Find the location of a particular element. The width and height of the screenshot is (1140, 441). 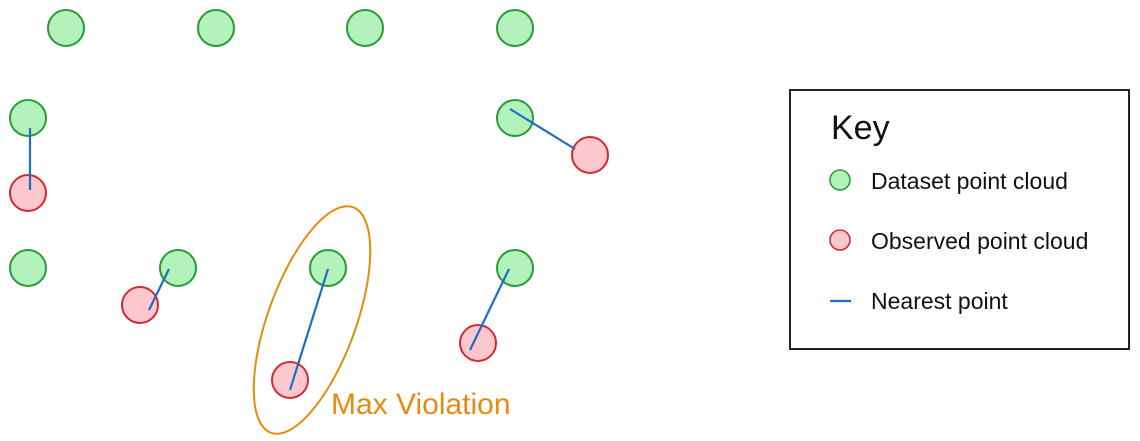

legend-item-label: Observed point cloud is located at coordinates (979, 241).